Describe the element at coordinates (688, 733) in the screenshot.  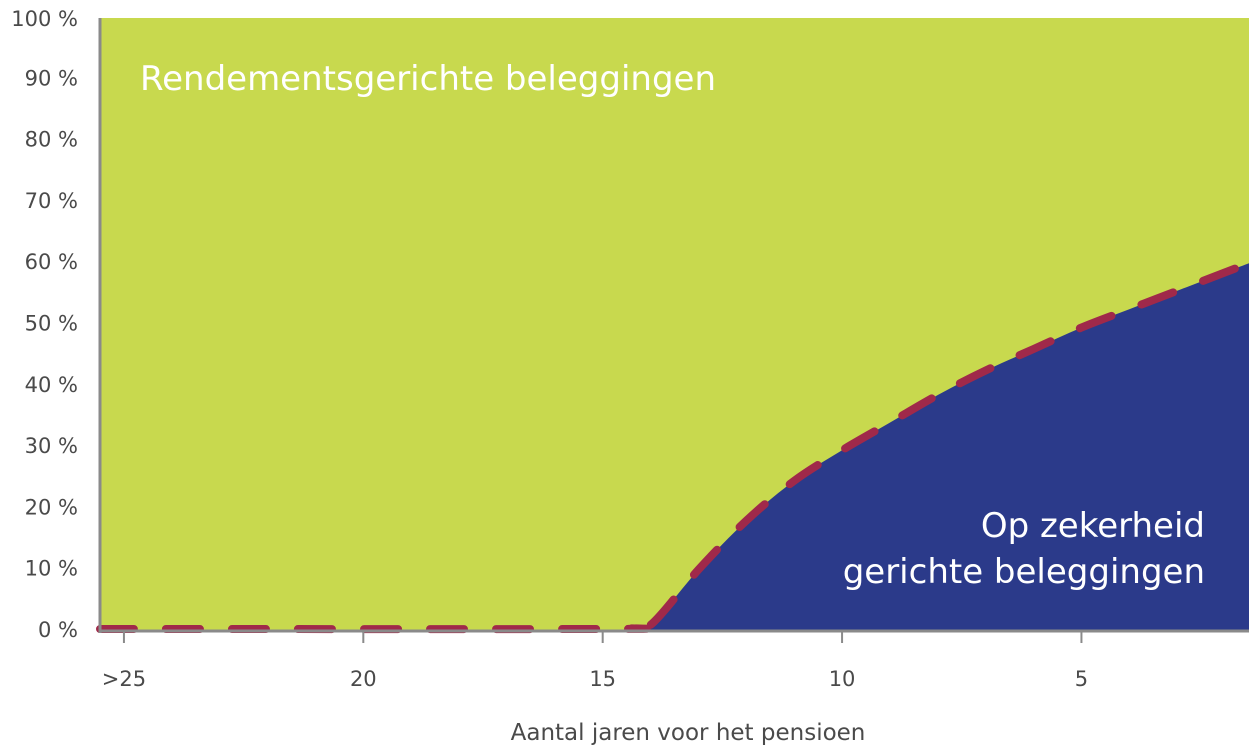
I see `x-axis-label: Aantal jaren voor het pensioen` at that location.